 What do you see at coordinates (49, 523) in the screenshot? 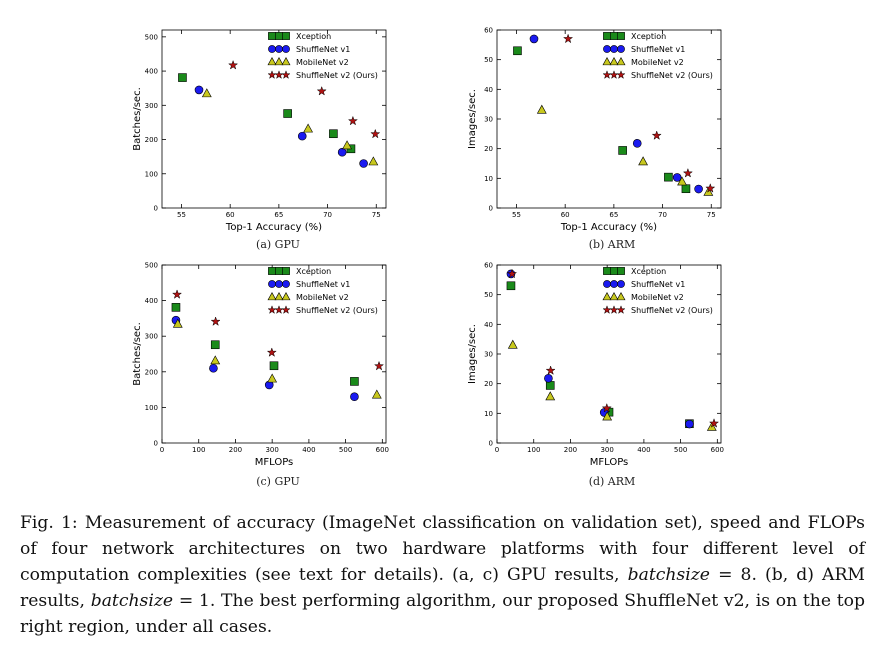
I see `figure-label: Fig. 1:` at bounding box center [49, 523].